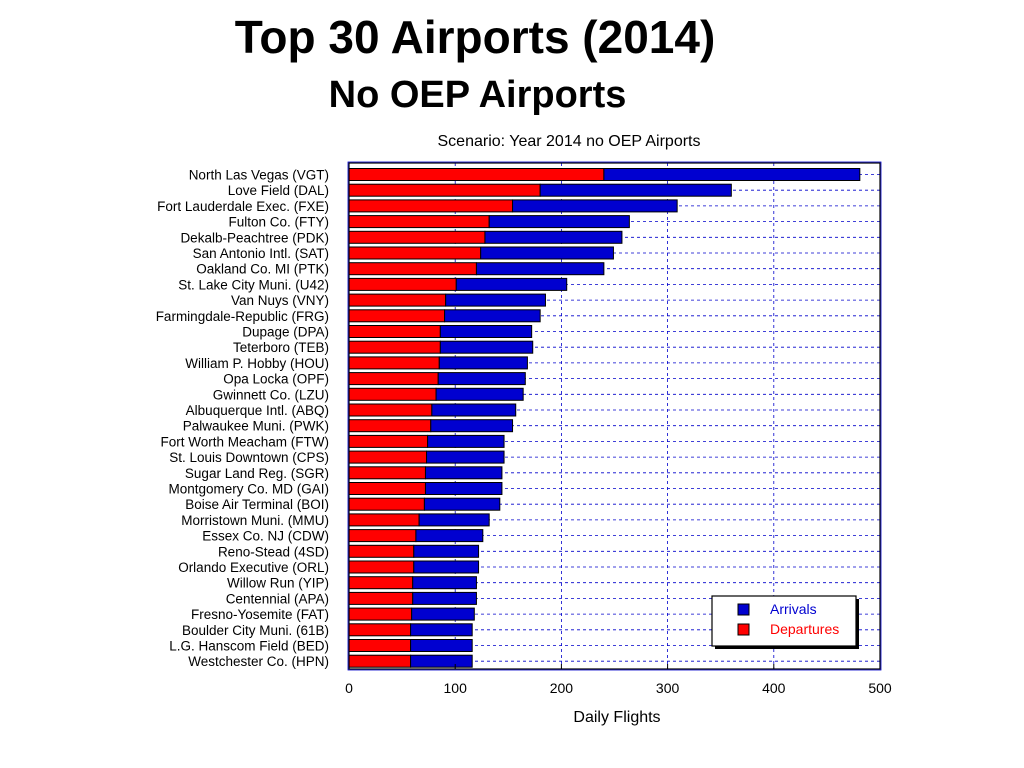  What do you see at coordinates (281, 347) in the screenshot?
I see `category-label: Teterboro (TEB)` at bounding box center [281, 347].